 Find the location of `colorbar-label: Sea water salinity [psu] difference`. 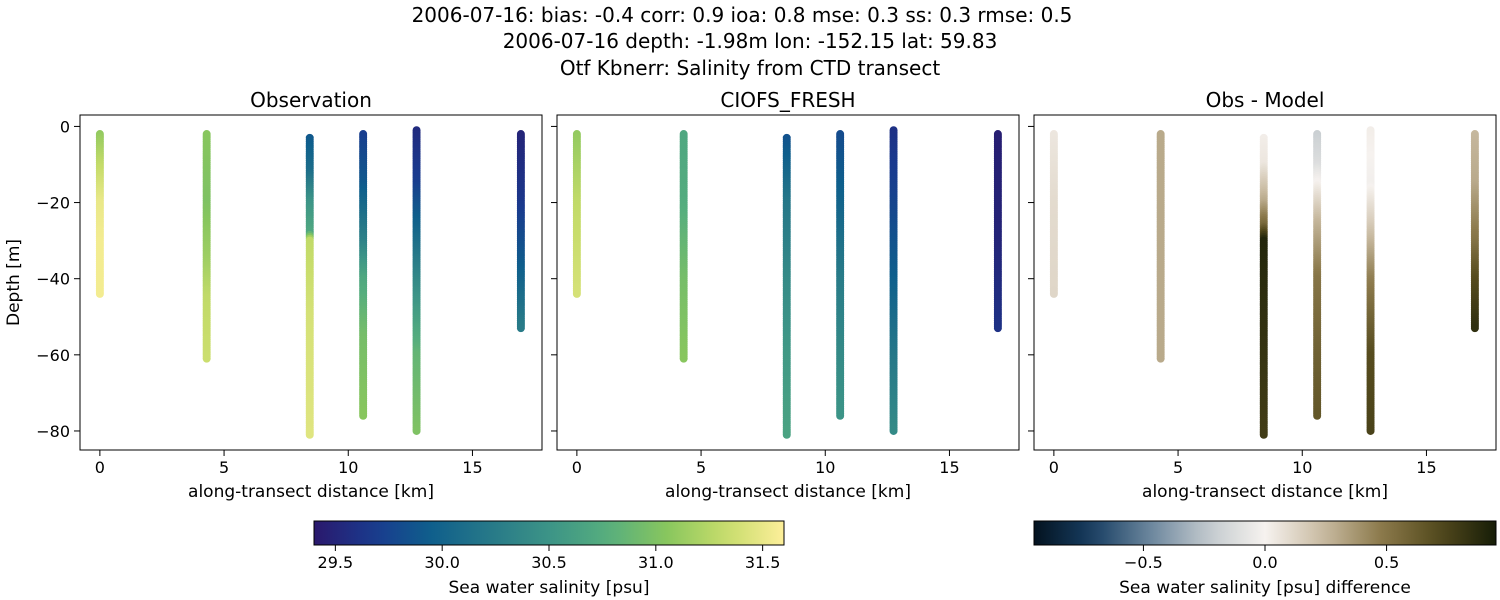

colorbar-label: Sea water salinity [psu] difference is located at coordinates (1265, 588).